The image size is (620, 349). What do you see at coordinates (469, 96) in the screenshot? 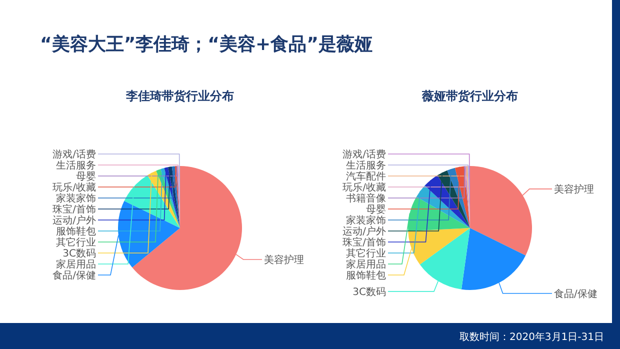
I see `chart-title: 薇娅带货行业分布` at bounding box center [469, 96].